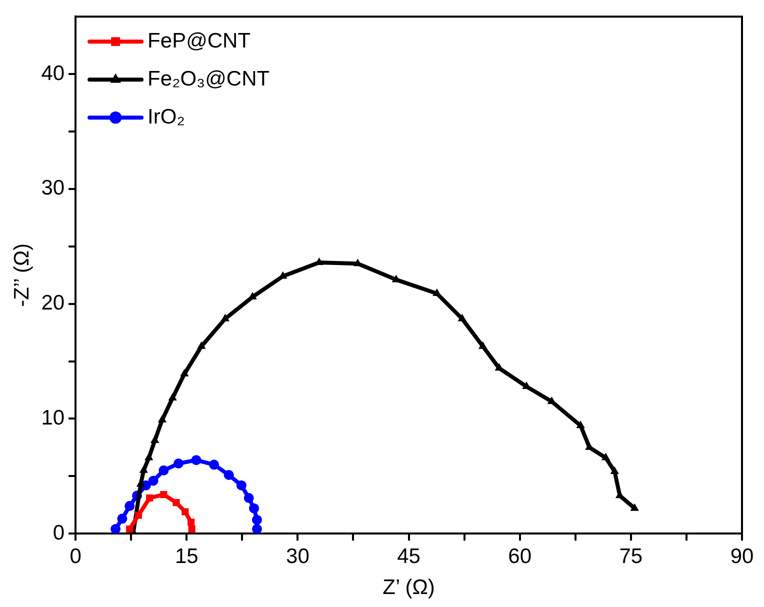  Describe the element at coordinates (209, 78) in the screenshot. I see `legend-label: Fe₂O₃@CNT` at that location.